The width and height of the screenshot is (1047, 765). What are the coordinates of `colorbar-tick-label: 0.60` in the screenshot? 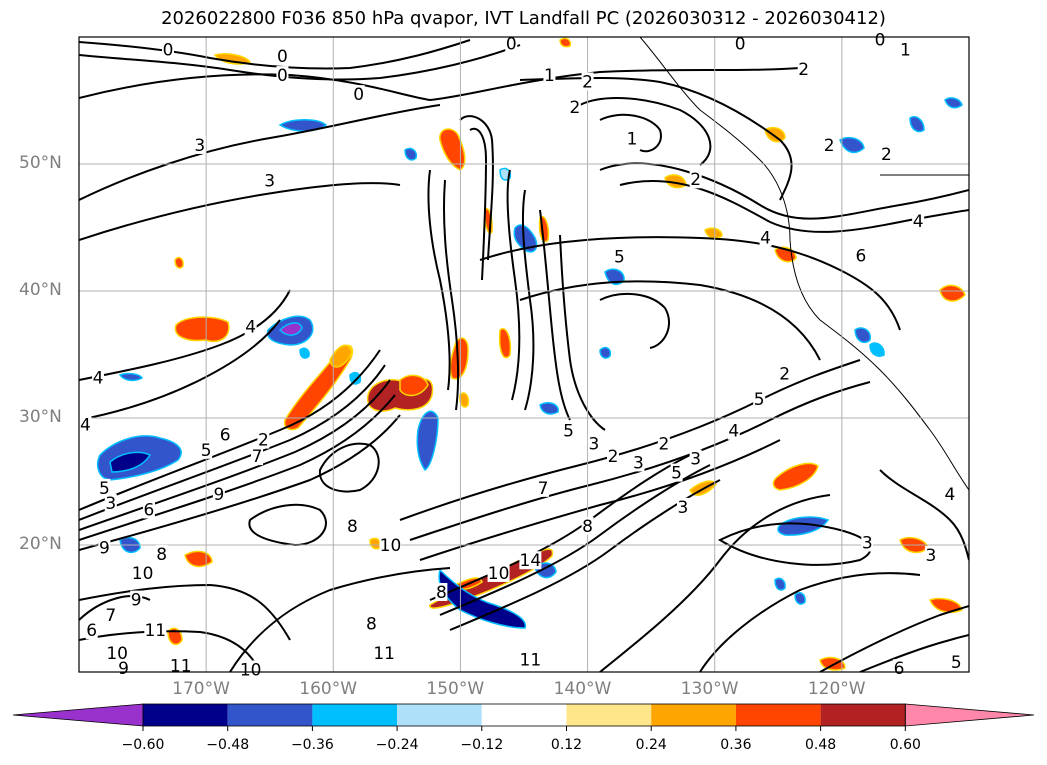 It's located at (905, 745).